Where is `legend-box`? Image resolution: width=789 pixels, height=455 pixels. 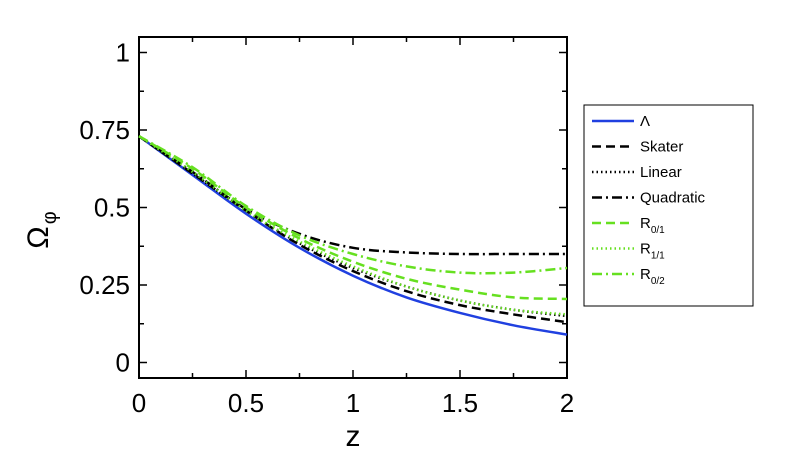 legend-box is located at coordinates (668, 205).